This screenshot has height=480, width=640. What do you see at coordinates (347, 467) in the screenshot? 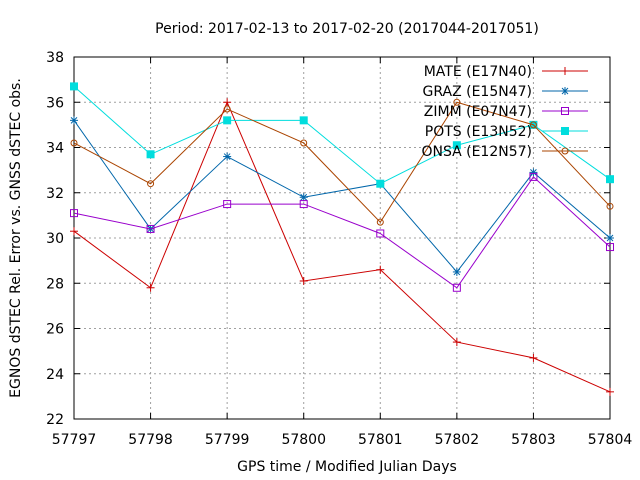
I see `x-axis-label: GPS time / Modified Julian Days` at bounding box center [347, 467].